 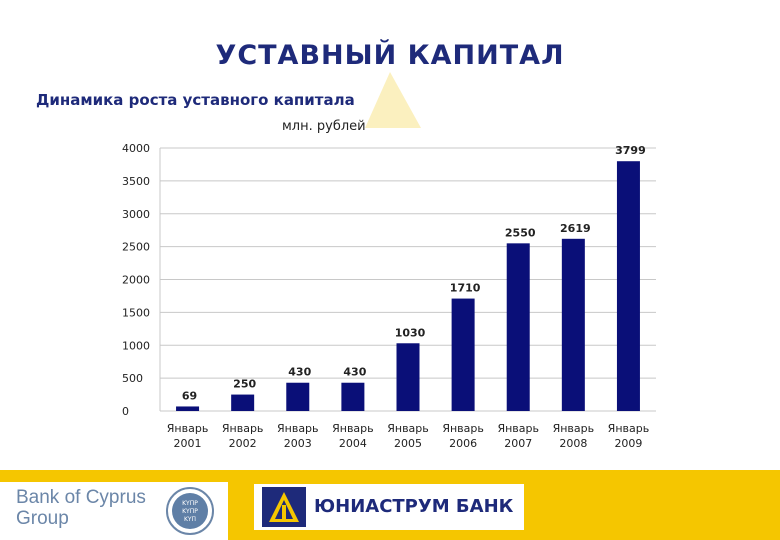 What do you see at coordinates (573, 443) in the screenshot?
I see `x-tick-label-year: 2008` at bounding box center [573, 443].